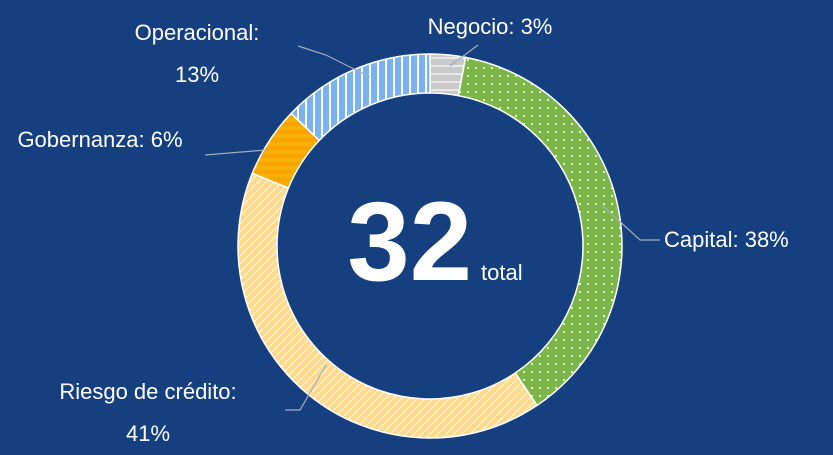  I want to click on data-label: Riesgo de crédito: 41%, so click(148, 412).